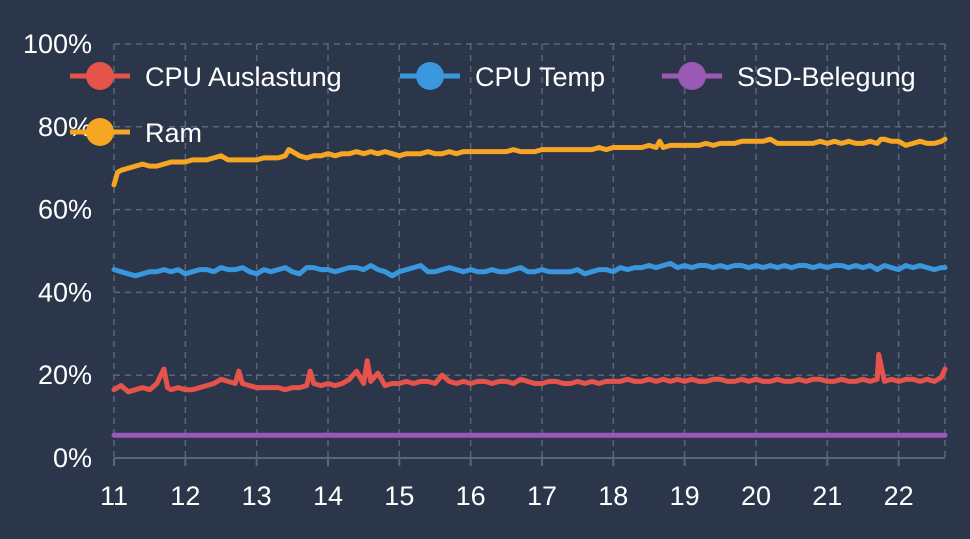 This screenshot has height=539, width=970. I want to click on legend-label: CPU Temp, so click(540, 77).